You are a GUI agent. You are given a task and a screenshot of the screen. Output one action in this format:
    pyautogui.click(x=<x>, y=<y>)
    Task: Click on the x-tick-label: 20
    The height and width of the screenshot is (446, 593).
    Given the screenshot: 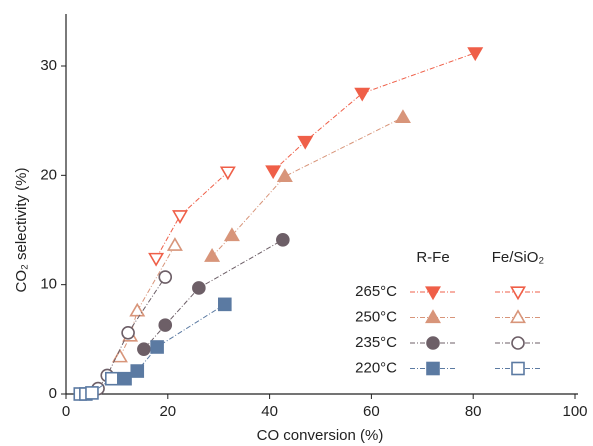 What is the action you would take?
    pyautogui.click(x=167, y=411)
    